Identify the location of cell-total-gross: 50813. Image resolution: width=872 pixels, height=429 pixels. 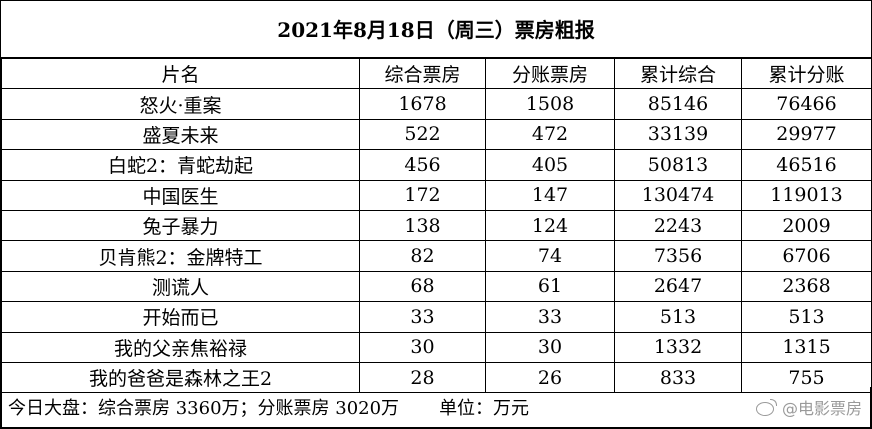
(678, 165).